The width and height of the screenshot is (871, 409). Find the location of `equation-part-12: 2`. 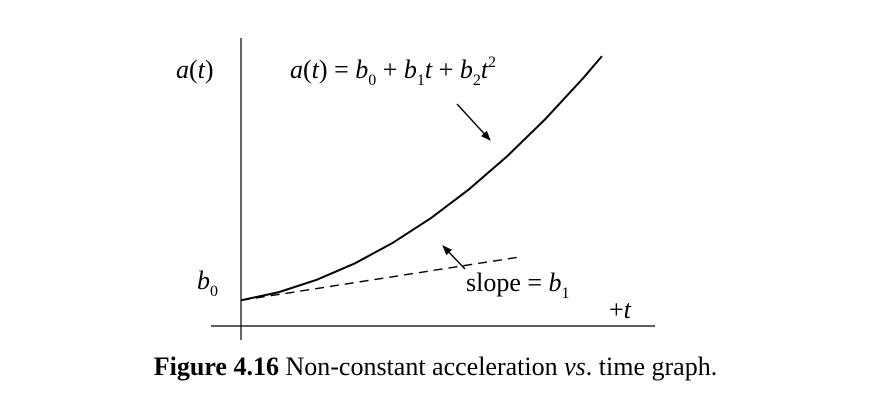

equation-part-12: 2 is located at coordinates (477, 80).